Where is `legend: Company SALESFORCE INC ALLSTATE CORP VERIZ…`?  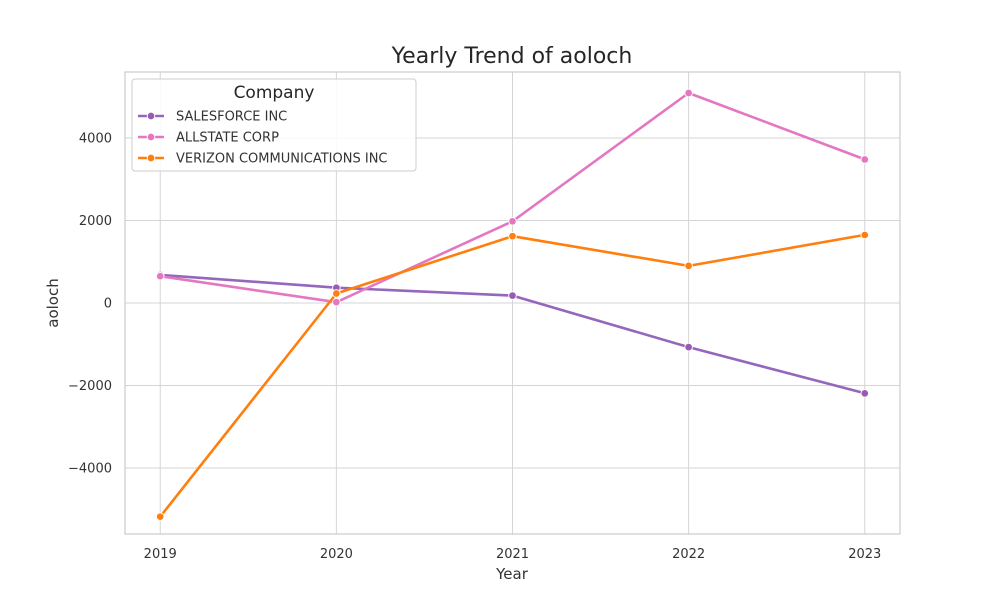
legend: Company SALESFORCE INC ALLSTATE CORP VERIZ… is located at coordinates (274, 125).